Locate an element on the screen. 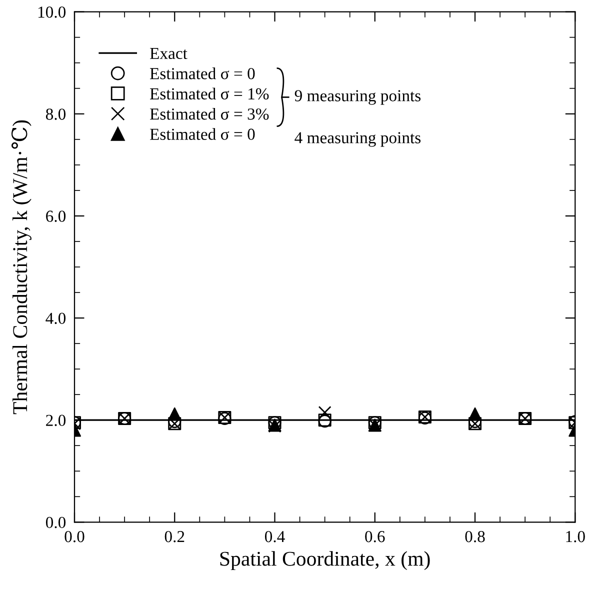  x-tick-label: 0.8 is located at coordinates (475, 536).